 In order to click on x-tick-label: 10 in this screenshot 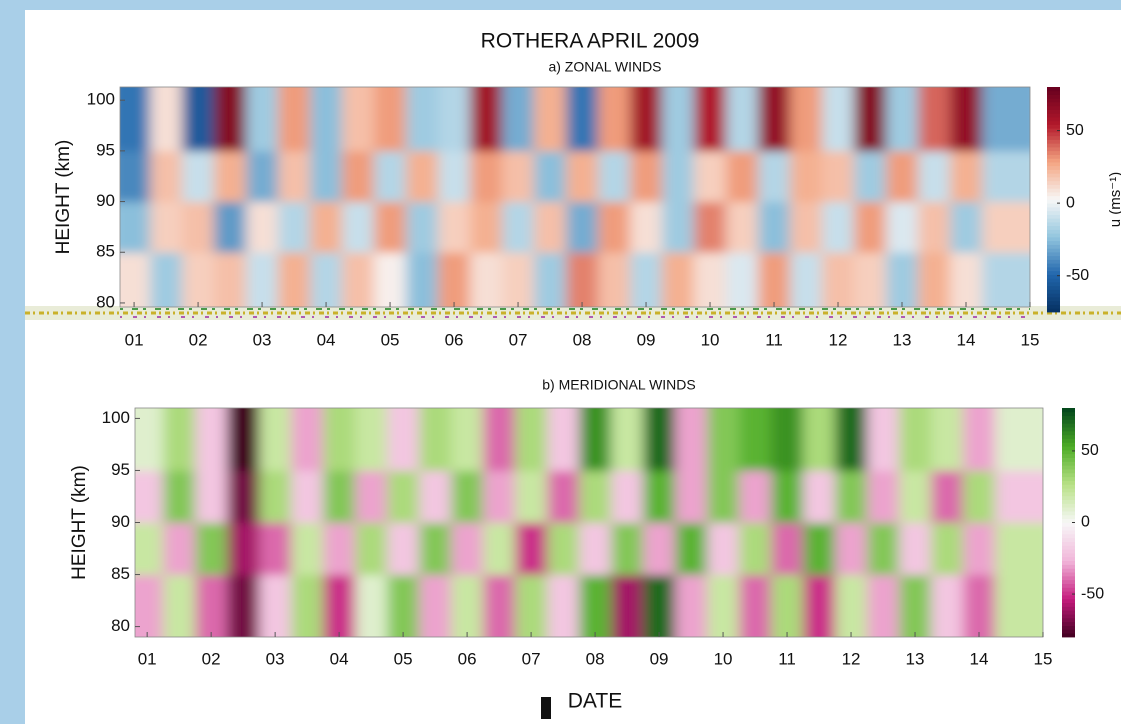, I will do `click(723, 658)`.